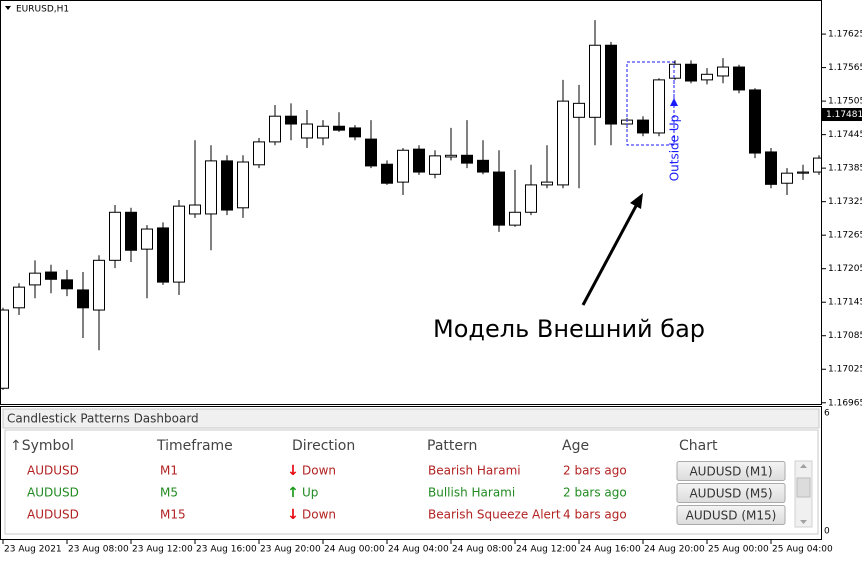  What do you see at coordinates (609, 255) in the screenshot?
I see `callout-arrow-line` at bounding box center [609, 255].